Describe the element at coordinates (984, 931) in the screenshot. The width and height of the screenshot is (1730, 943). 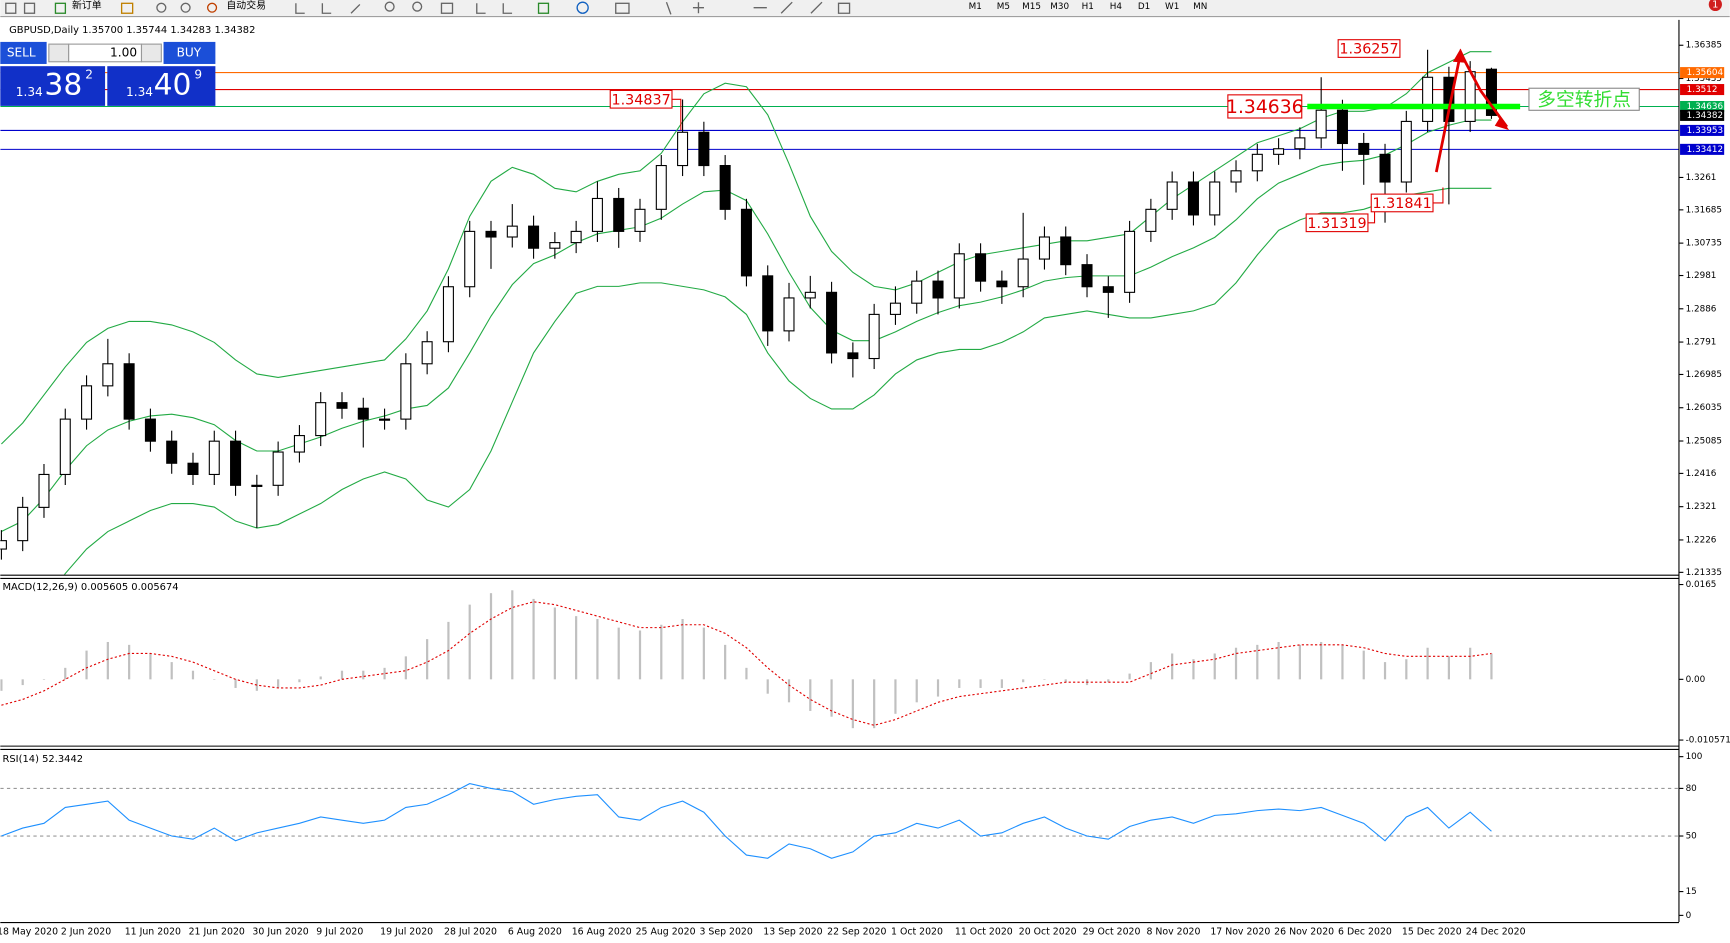
I see `x-tick-label: 11 Oct 2020` at that location.